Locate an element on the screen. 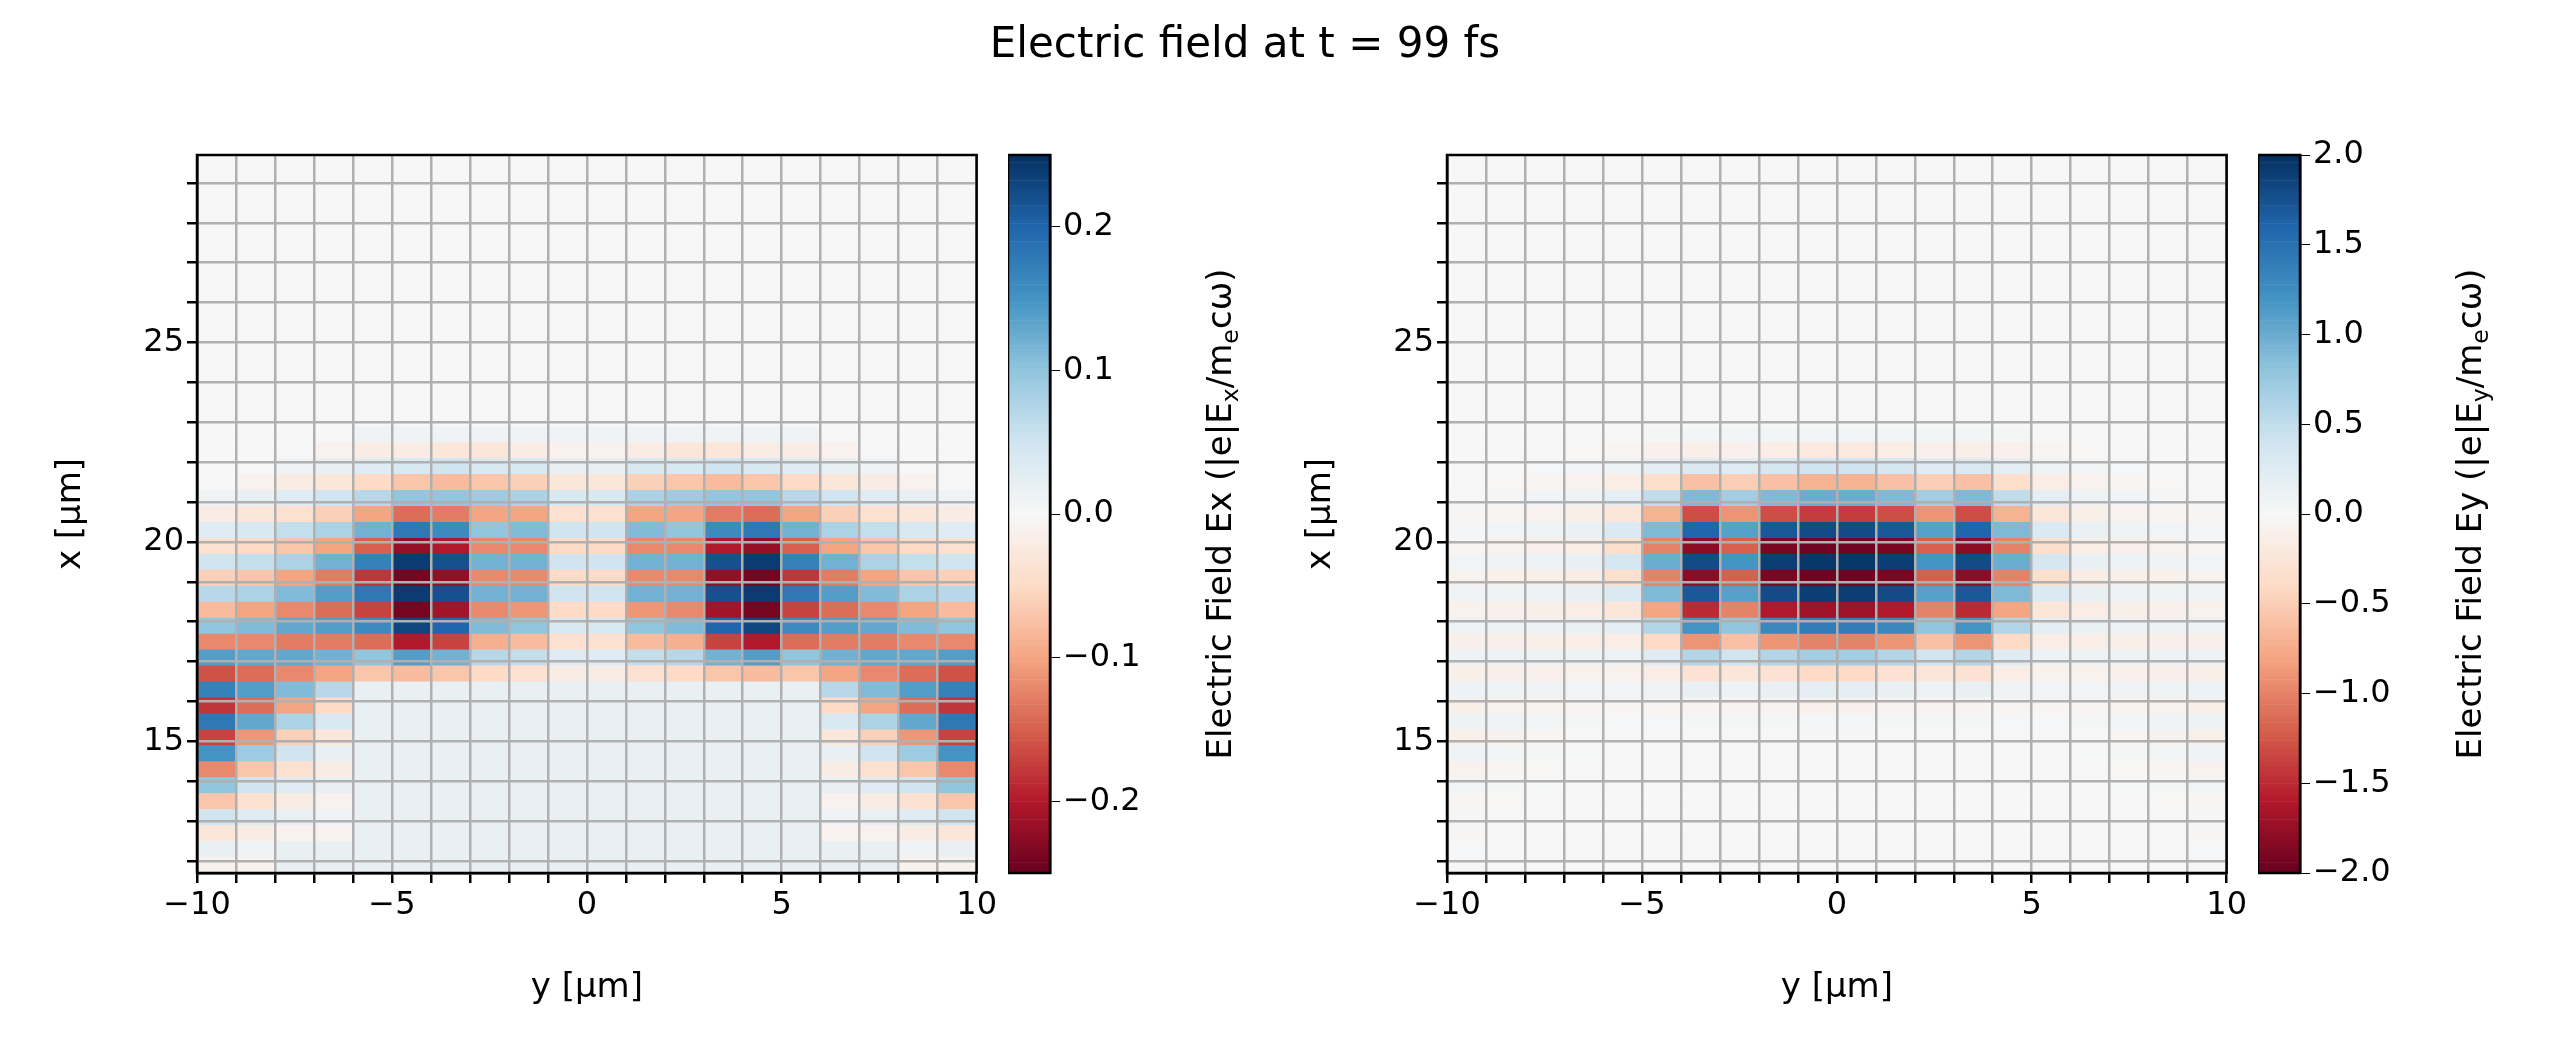 This screenshot has width=2550, height=1050. color-bar-label: 0.5 is located at coordinates (2338, 421).